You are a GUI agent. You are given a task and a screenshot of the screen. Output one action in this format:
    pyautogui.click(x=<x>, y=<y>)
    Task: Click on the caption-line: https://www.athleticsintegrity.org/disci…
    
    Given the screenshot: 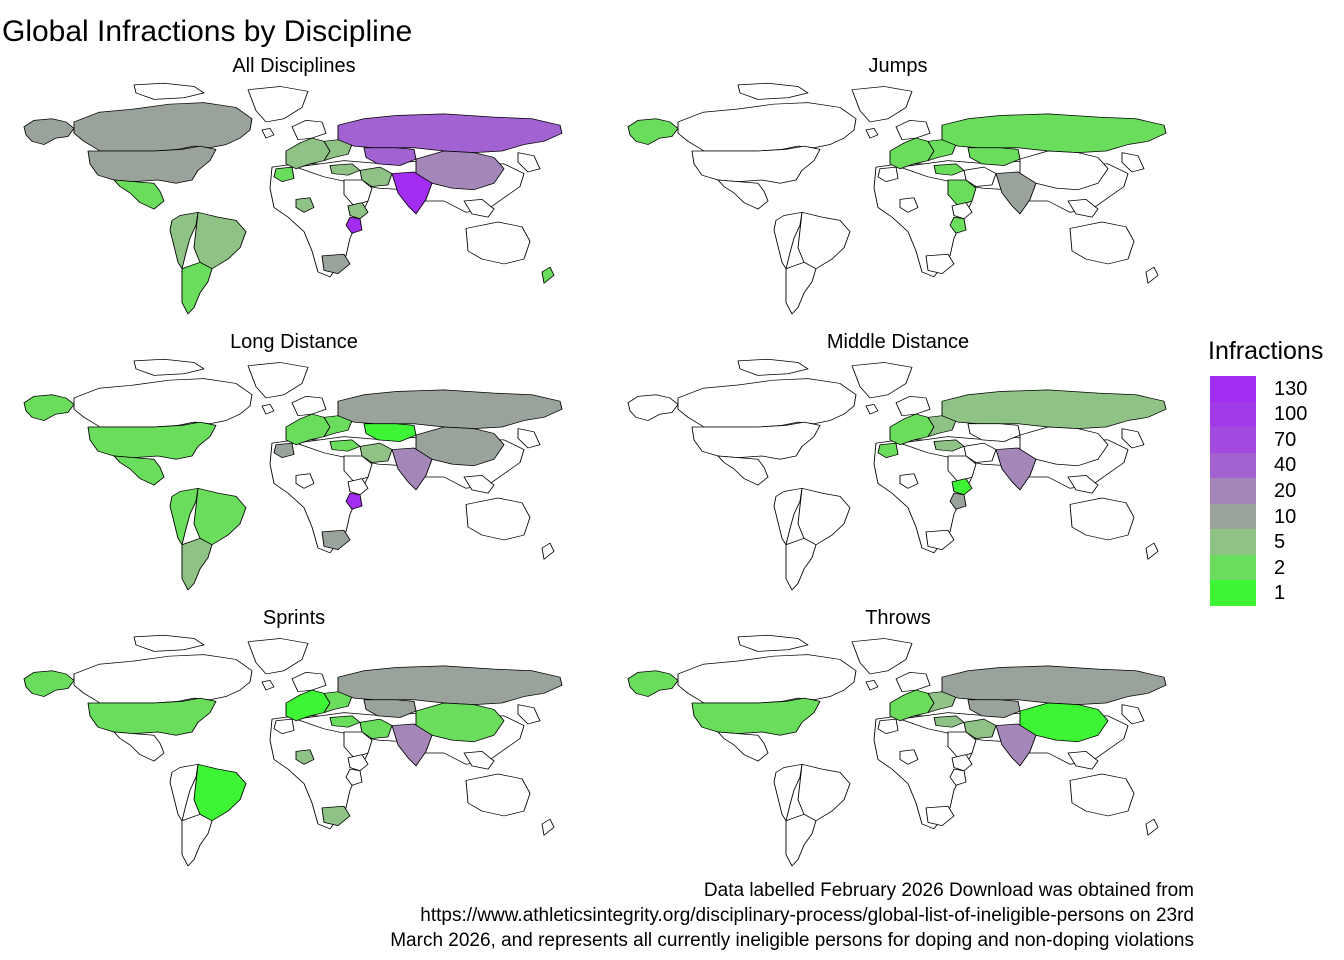 What is the action you would take?
    pyautogui.click(x=807, y=915)
    